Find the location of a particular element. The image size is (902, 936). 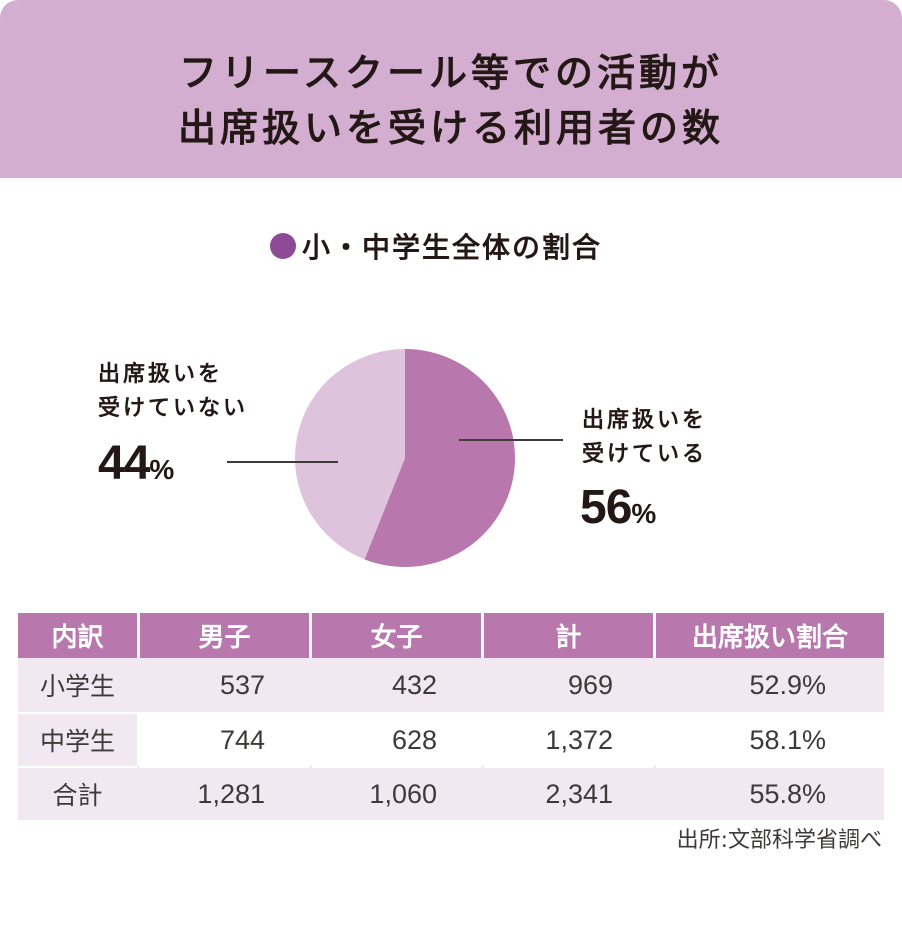

row-label: 合計 is located at coordinates (77, 793).